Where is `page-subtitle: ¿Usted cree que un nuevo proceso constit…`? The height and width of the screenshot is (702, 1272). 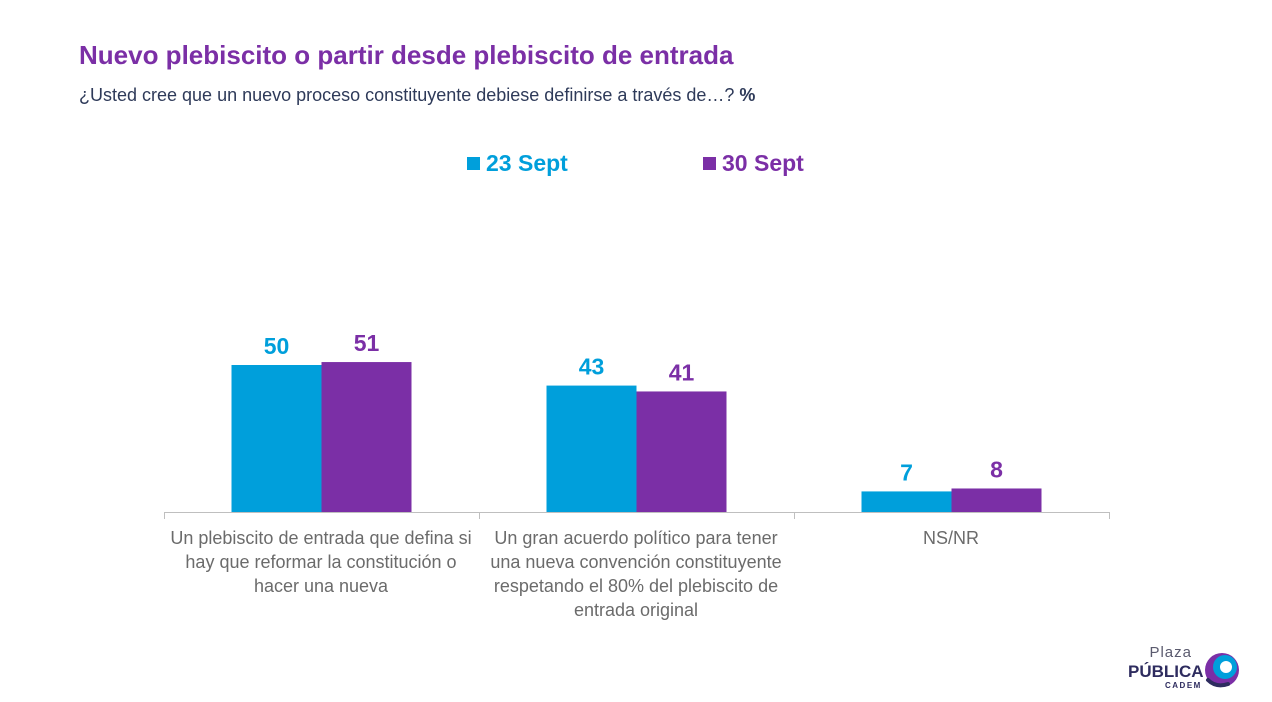
page-subtitle: ¿Usted cree que un nuevo proceso constit… is located at coordinates (417, 95).